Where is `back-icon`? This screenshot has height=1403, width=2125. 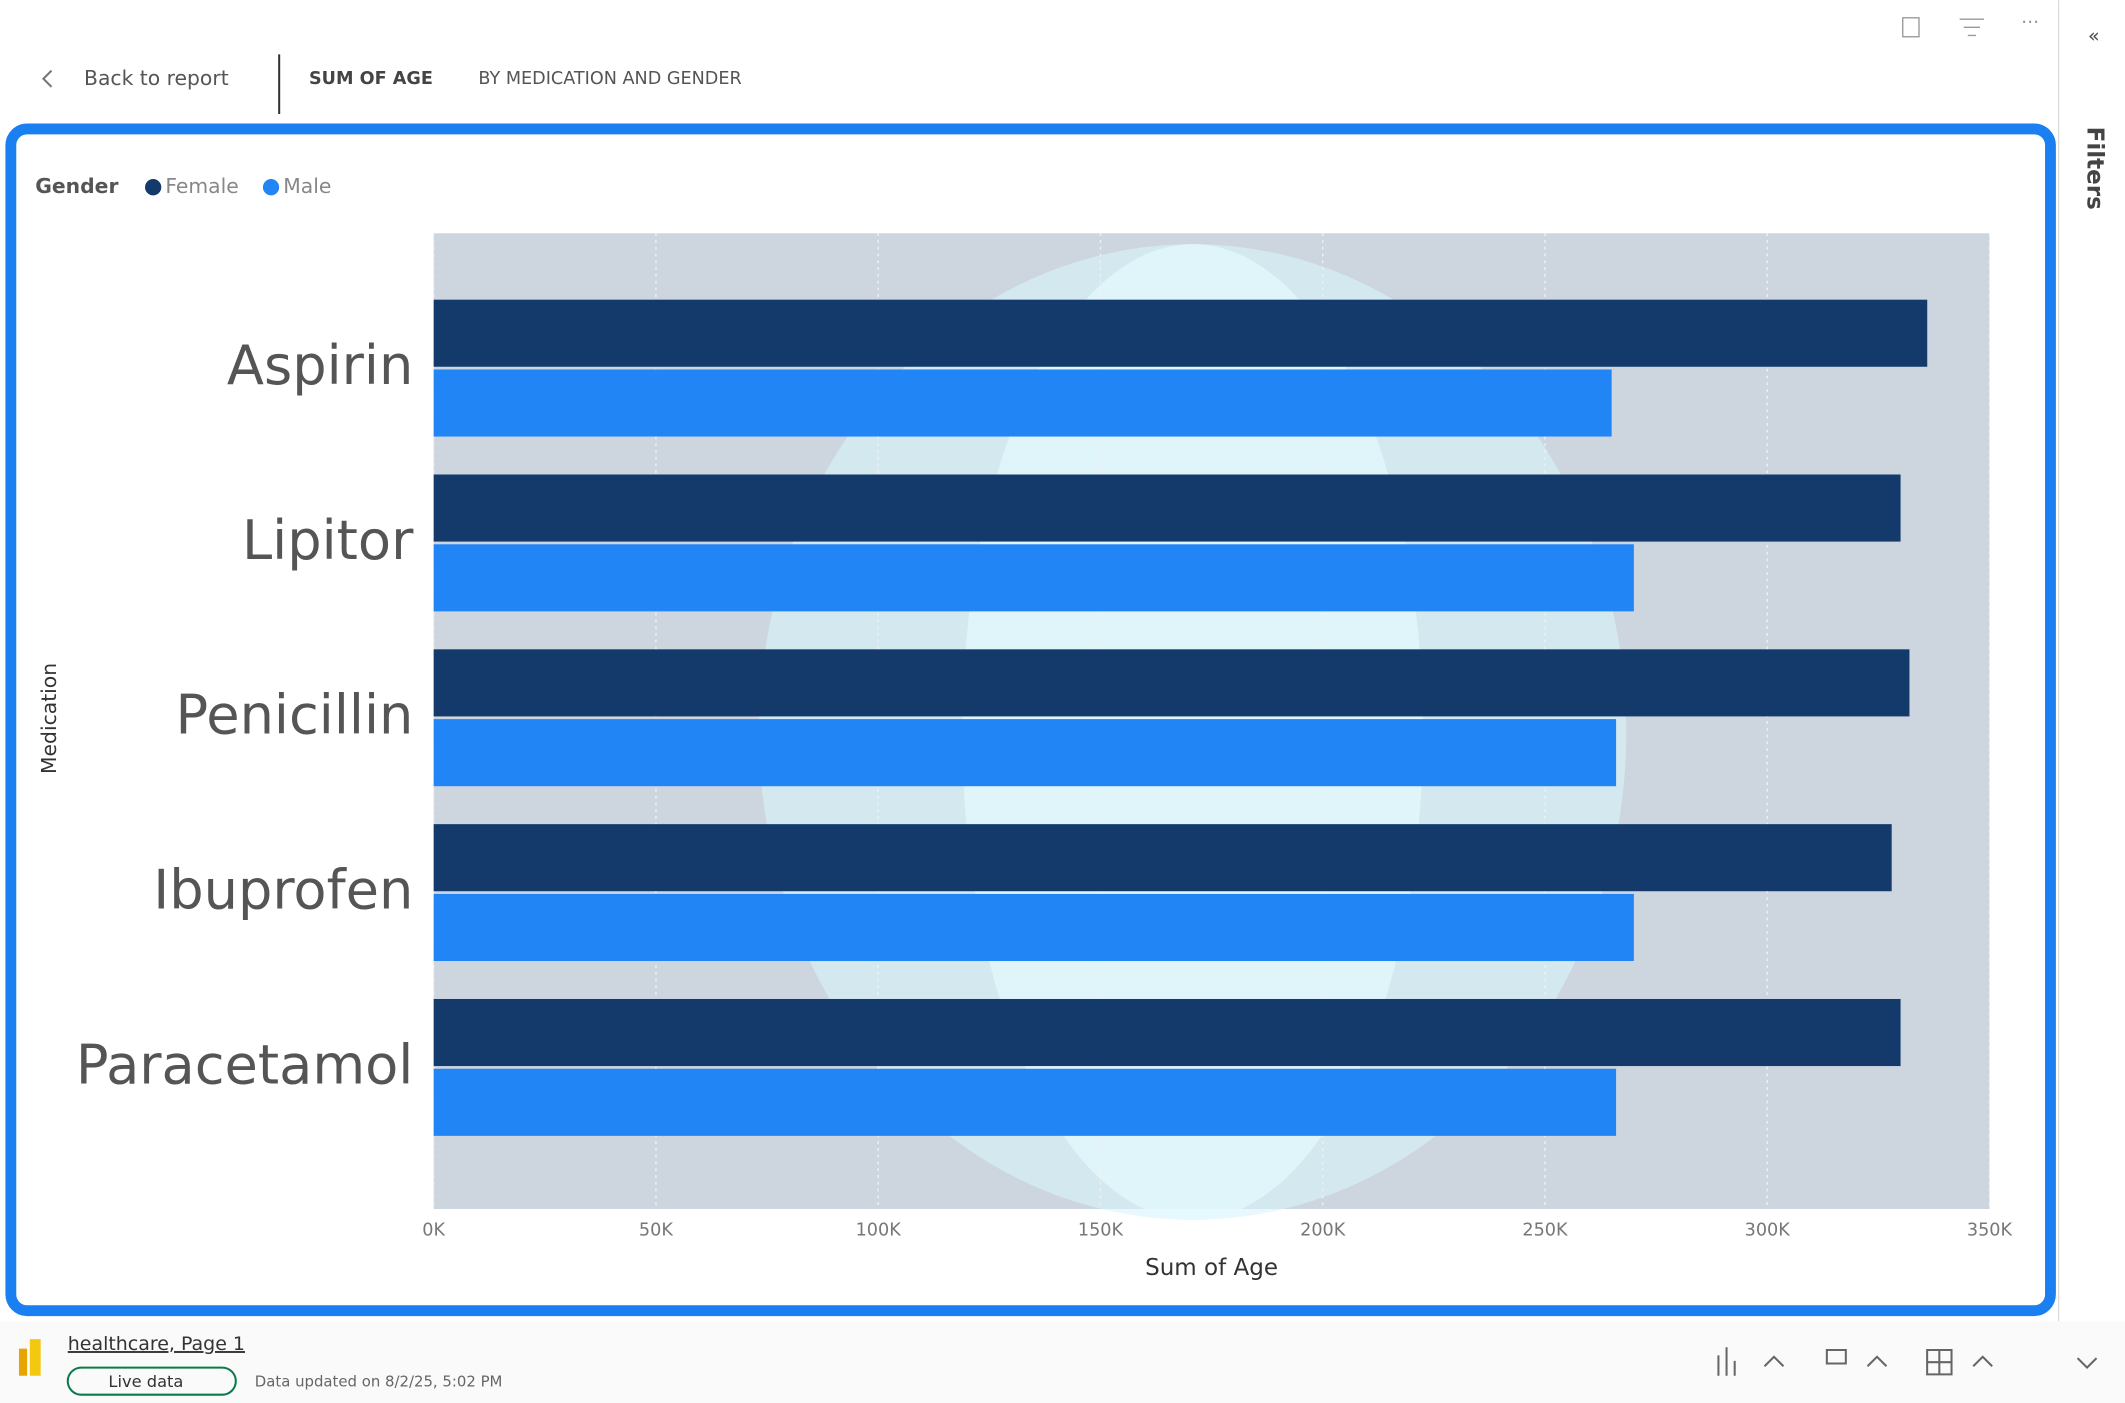
back-icon is located at coordinates (47, 78).